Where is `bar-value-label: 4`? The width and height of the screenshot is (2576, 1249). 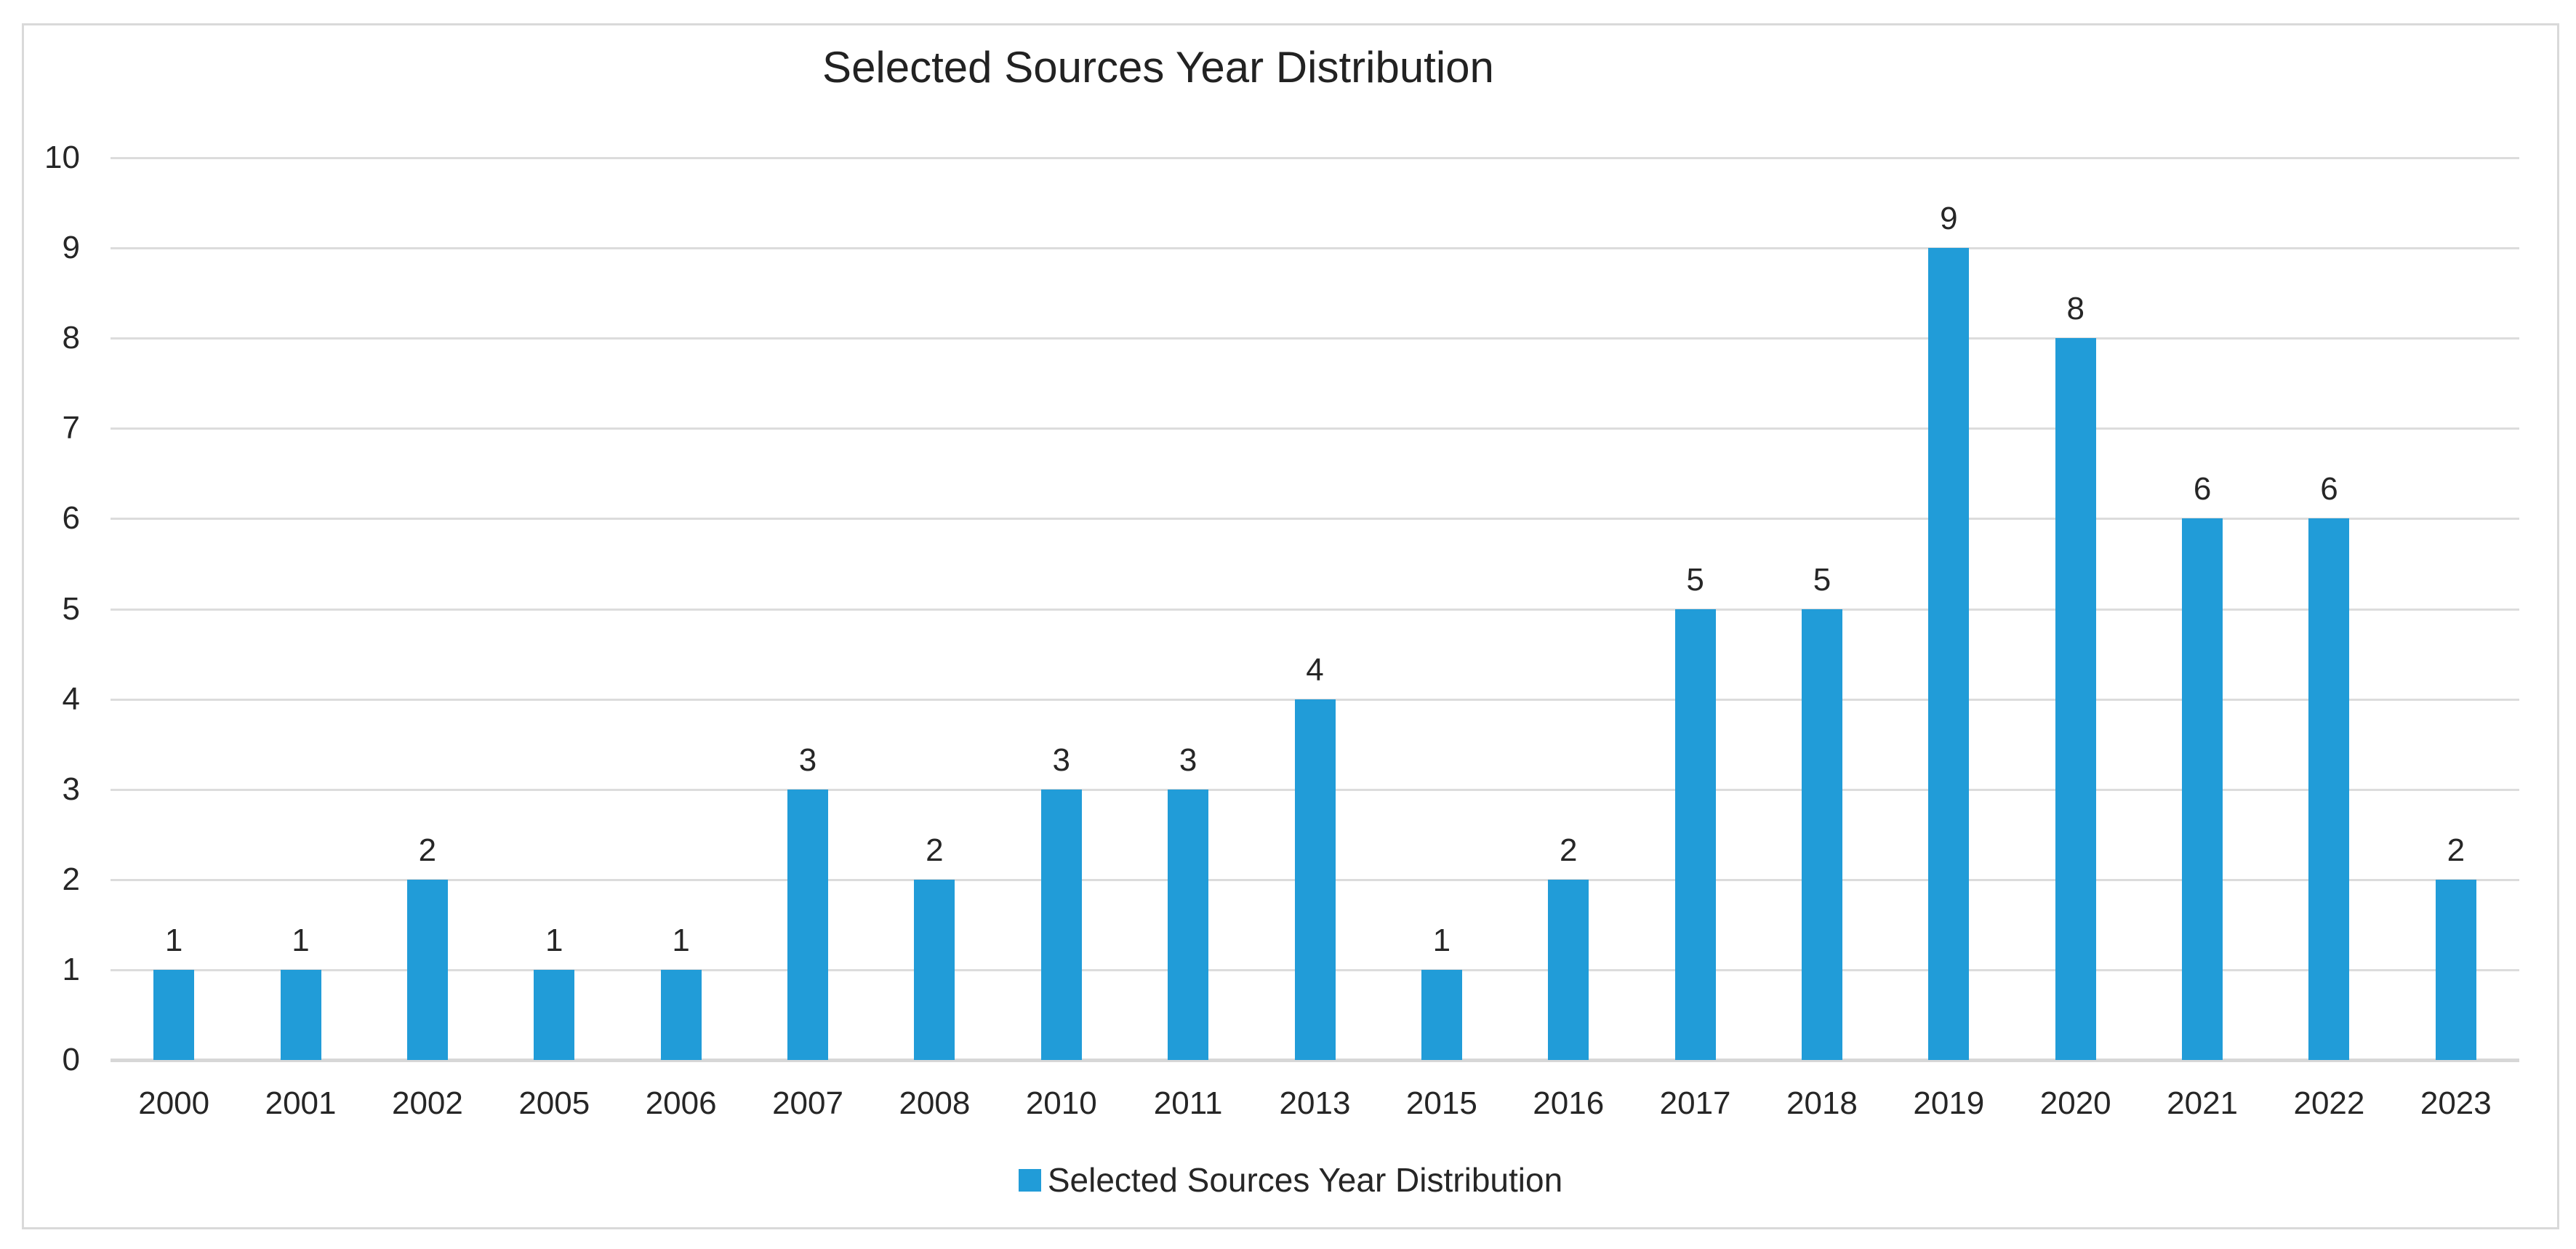 bar-value-label: 4 is located at coordinates (1315, 669).